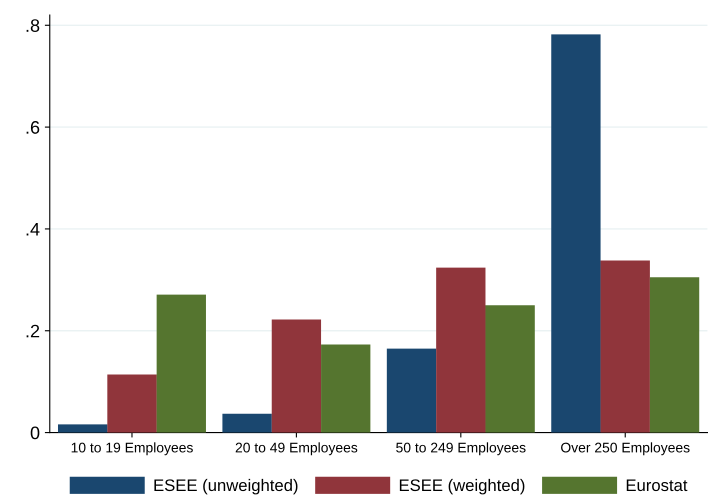  What do you see at coordinates (33, 25) in the screenshot?
I see `y-tick-label: .8` at bounding box center [33, 25].